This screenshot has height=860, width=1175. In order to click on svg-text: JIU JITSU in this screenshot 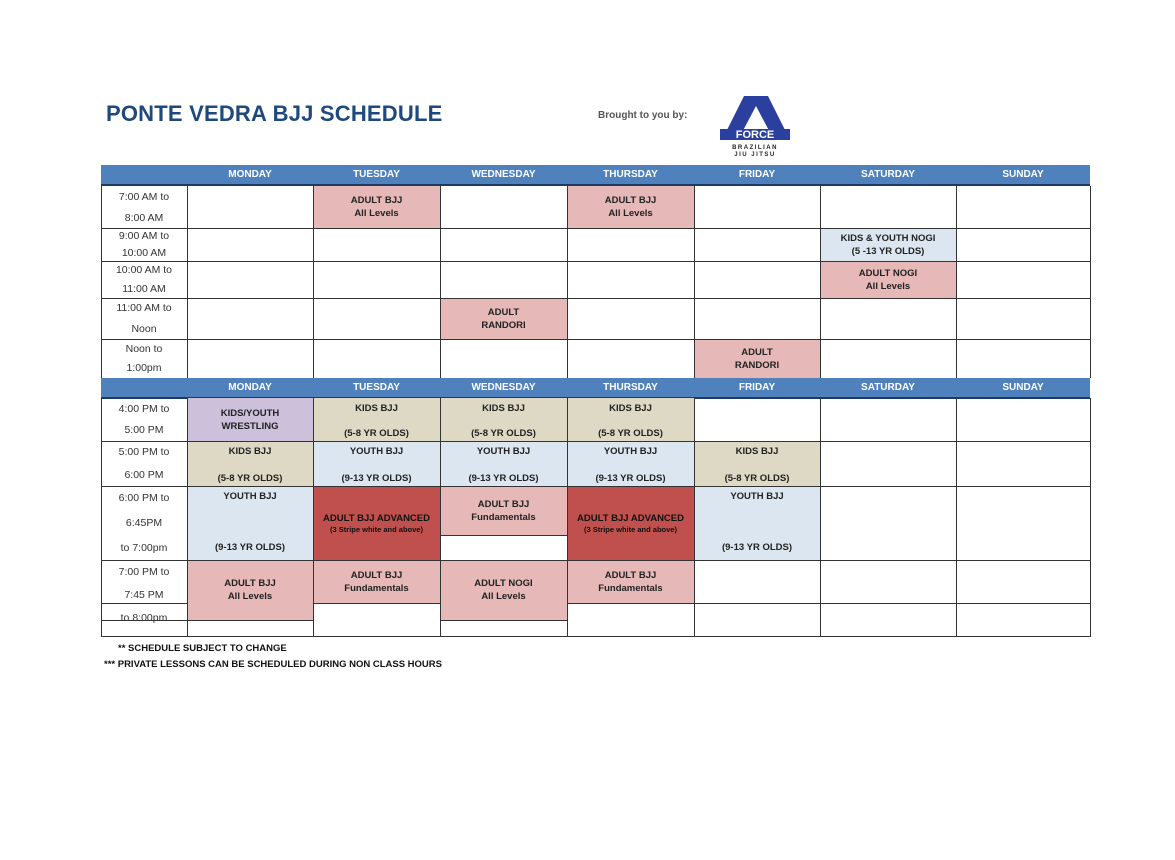, I will do `click(755, 155)`.